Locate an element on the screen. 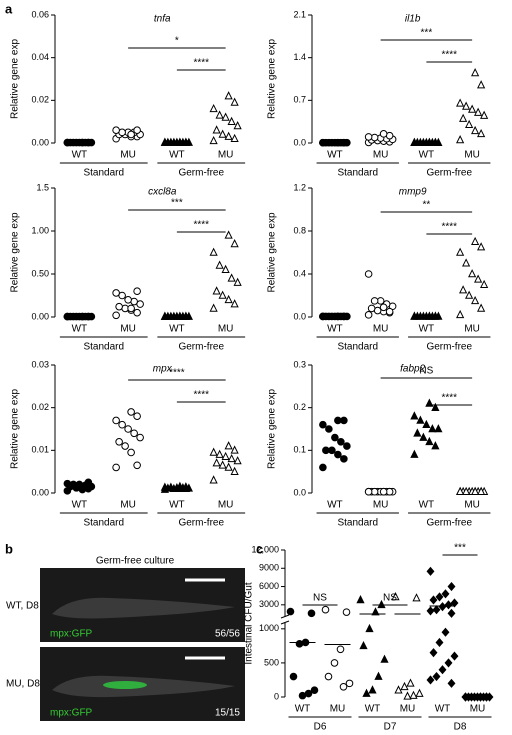 The width and height of the screenshot is (512, 735). y-tick-label: 1.00 is located at coordinates (40, 230).